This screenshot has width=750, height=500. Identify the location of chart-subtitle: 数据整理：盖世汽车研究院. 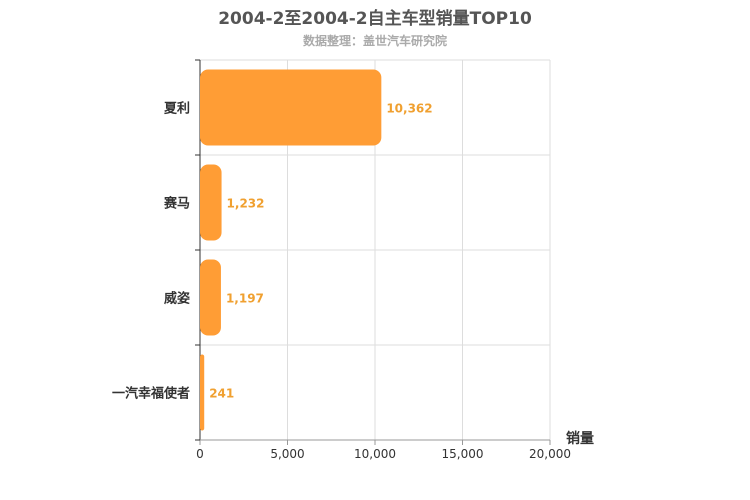
(374, 41).